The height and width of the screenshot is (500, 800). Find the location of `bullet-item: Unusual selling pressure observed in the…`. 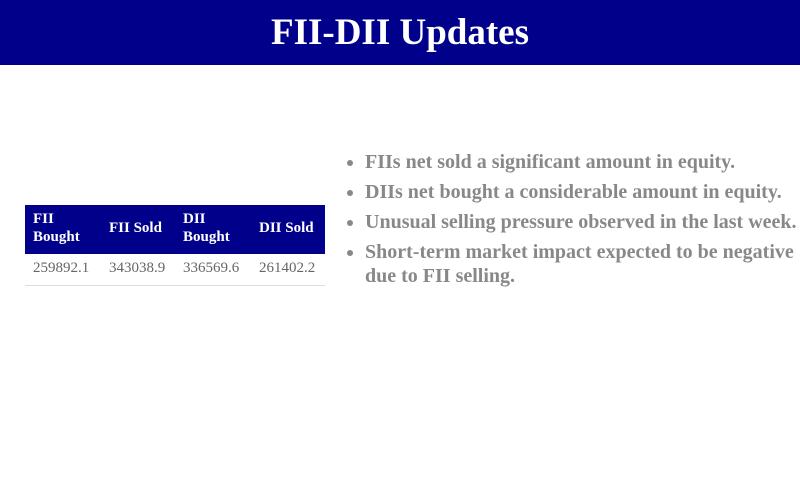

bullet-item: Unusual selling pressure observed in the… is located at coordinates (582, 222).